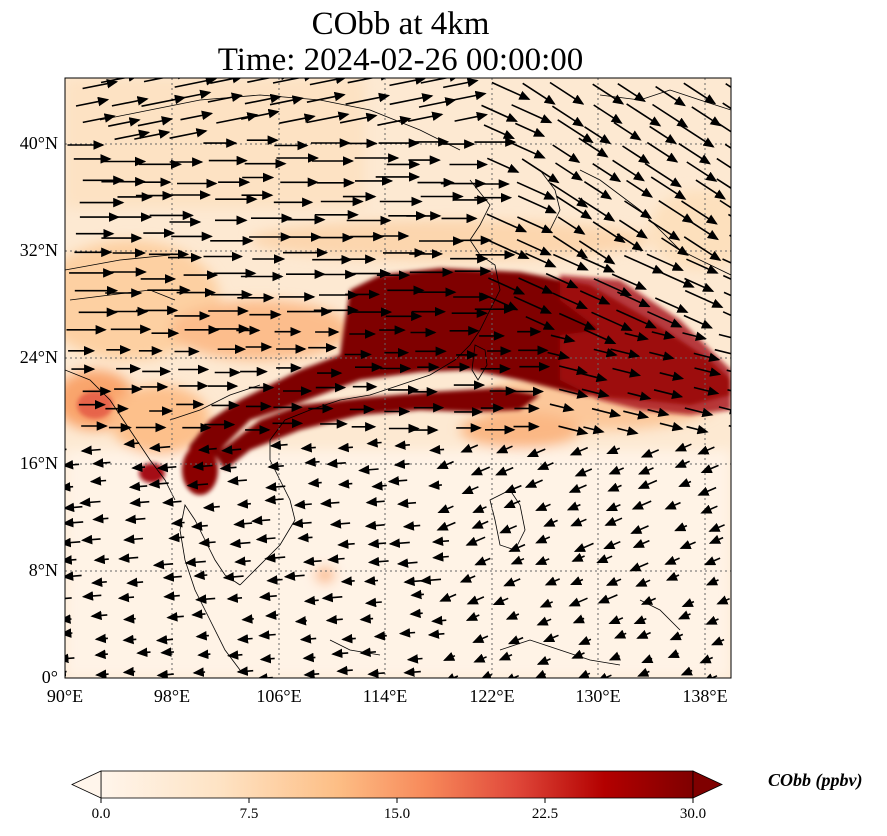  I want to click on colorbar-bar, so click(397, 784).